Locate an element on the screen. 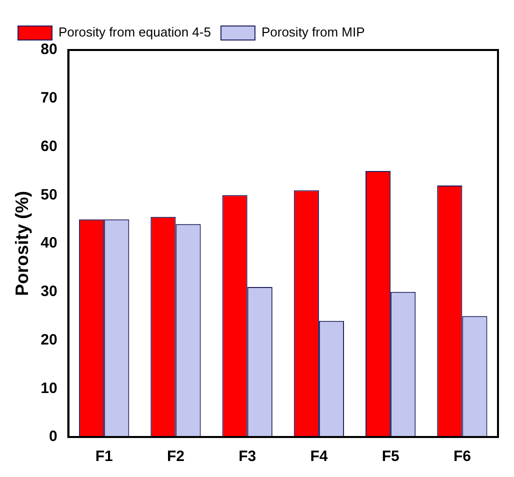 This screenshot has height=477, width=514. legend-label: Porosity from MIP is located at coordinates (313, 32).